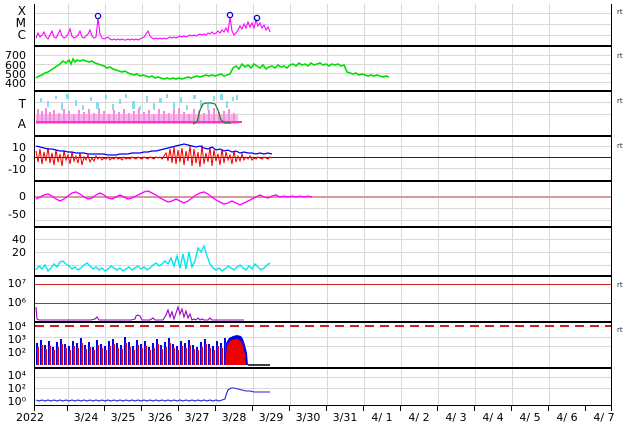 The height and width of the screenshot is (424, 634). I want to click on solar-wind-speed-trace, so click(212, 68).